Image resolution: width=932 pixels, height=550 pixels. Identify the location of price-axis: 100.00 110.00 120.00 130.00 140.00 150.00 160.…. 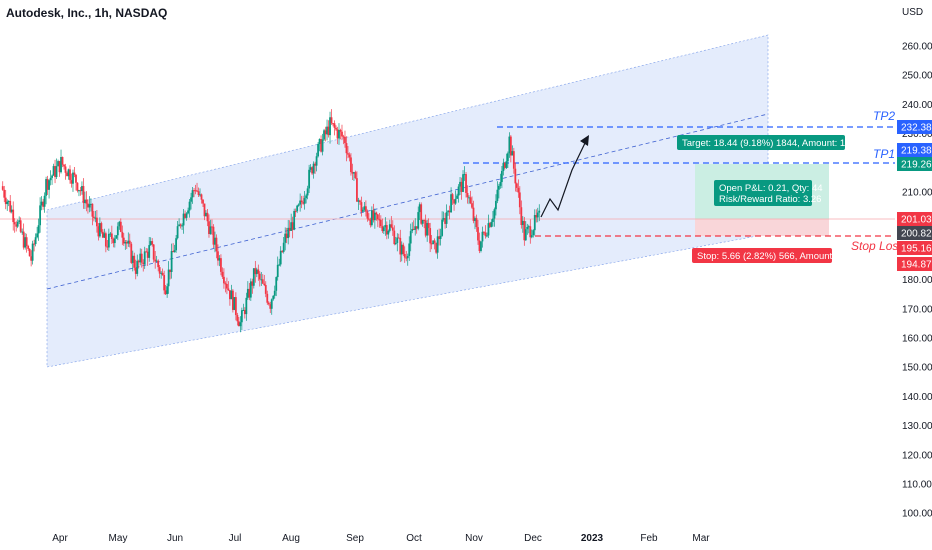
(917, 281).